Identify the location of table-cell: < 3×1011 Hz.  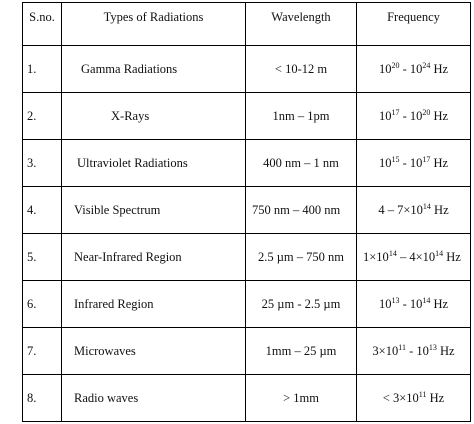
(413, 398).